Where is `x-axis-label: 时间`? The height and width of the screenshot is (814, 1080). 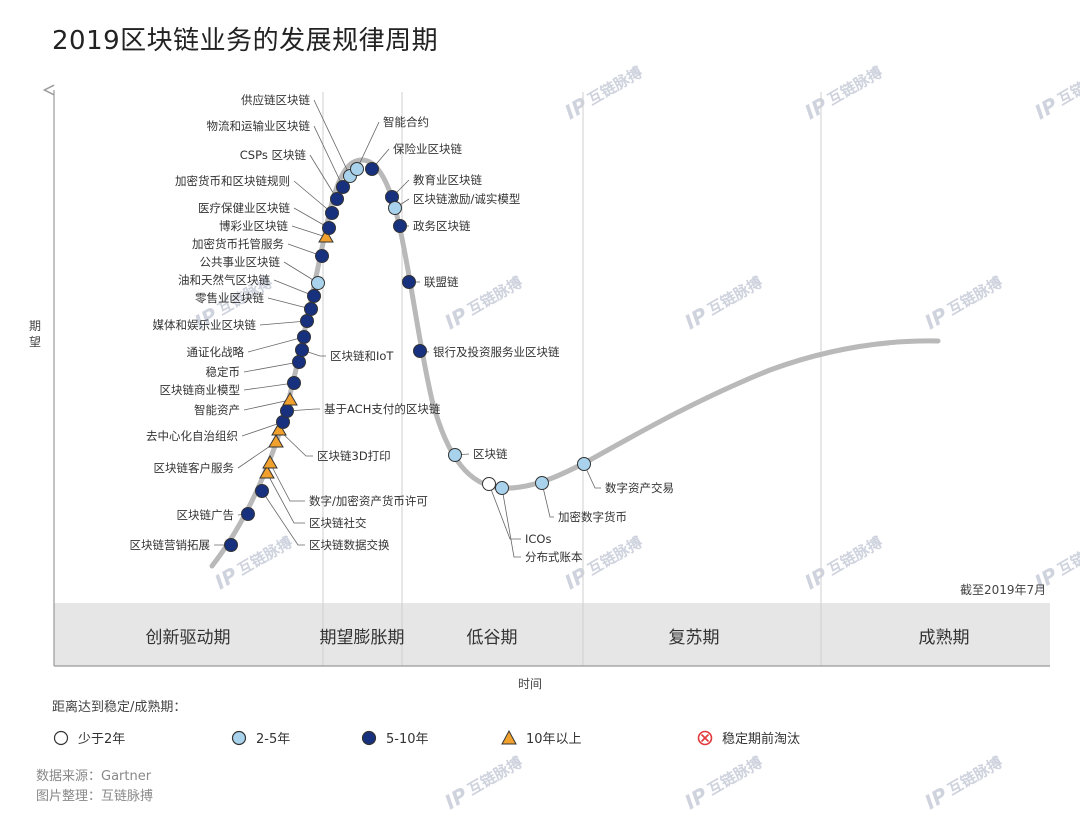 x-axis-label: 时间 is located at coordinates (530, 684).